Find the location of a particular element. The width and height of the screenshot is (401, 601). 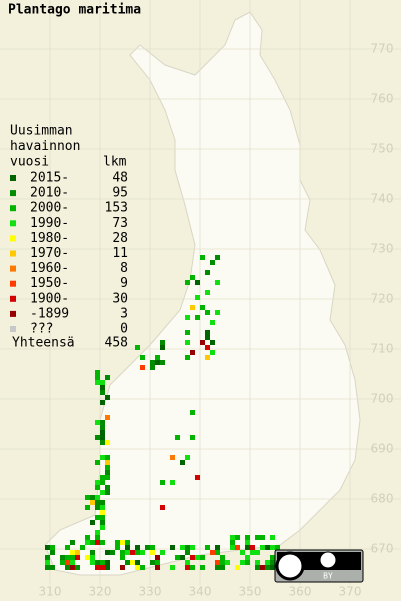

legend-header: havainnon is located at coordinates (45, 146).